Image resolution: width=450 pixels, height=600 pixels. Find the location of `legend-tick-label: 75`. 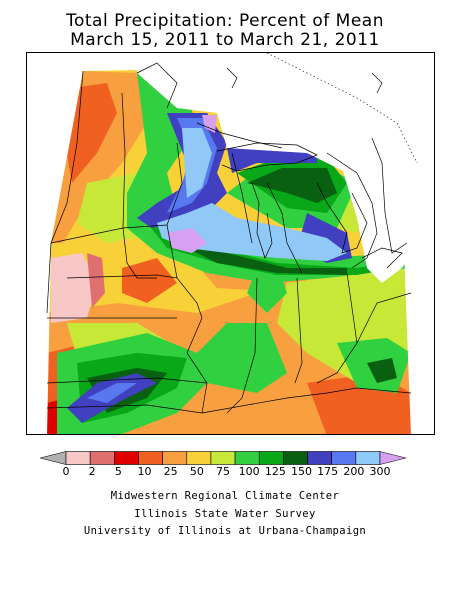

legend-tick-label: 75 is located at coordinates (223, 471).